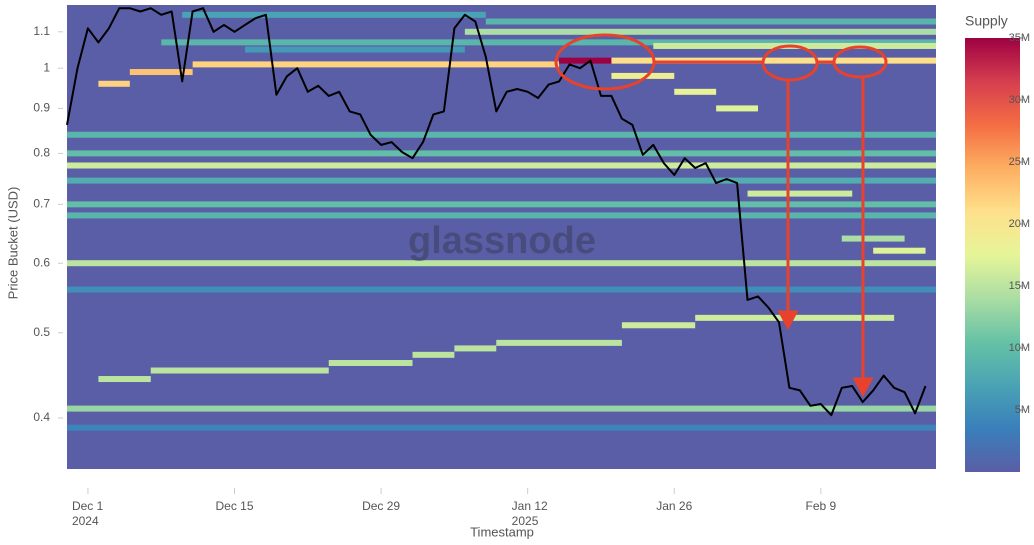 The image size is (1034, 545). What do you see at coordinates (821, 506) in the screenshot?
I see `x-tick-label: Feb 9` at bounding box center [821, 506].